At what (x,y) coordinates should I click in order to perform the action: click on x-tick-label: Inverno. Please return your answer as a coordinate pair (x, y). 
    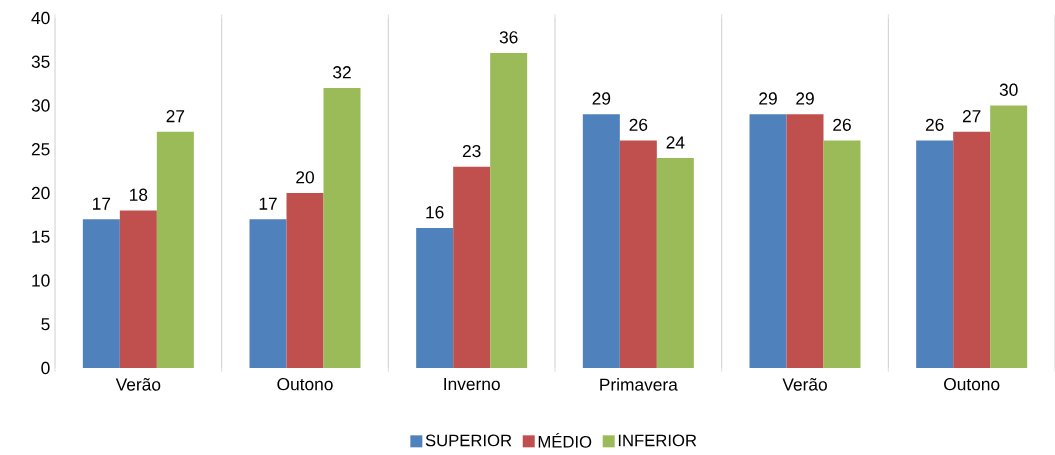
    Looking at the image, I should click on (472, 384).